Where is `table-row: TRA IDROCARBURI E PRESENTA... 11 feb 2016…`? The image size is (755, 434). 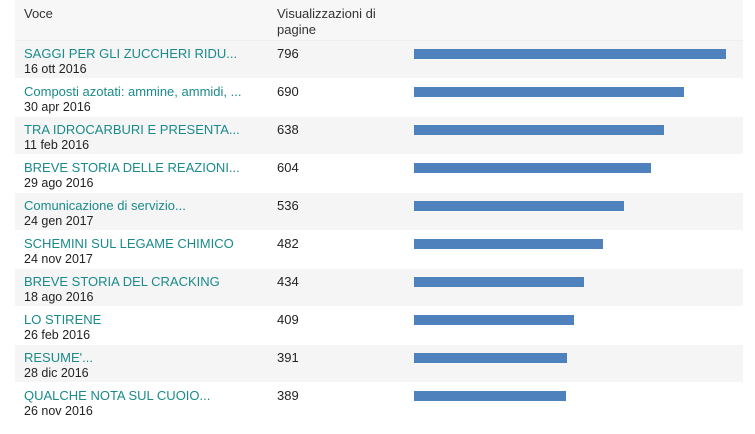
table-row: TRA IDROCARBURI E PRESENTA... 11 feb 2016… is located at coordinates (379, 136).